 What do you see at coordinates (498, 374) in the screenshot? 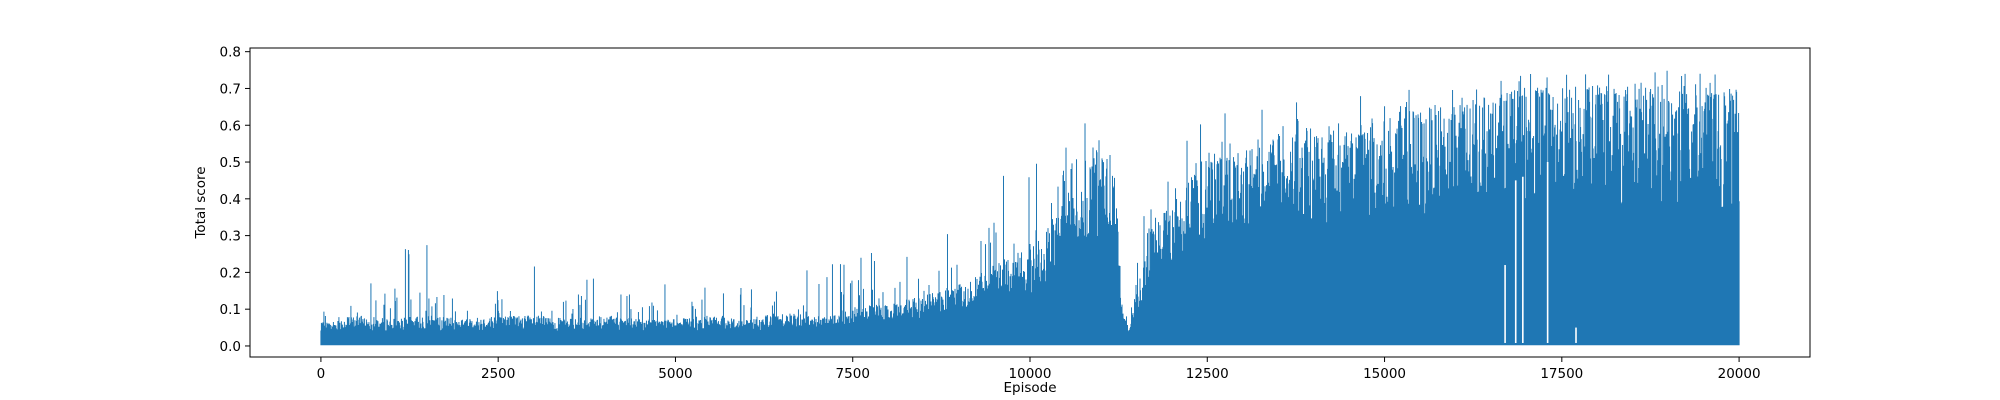
I see `x-tick-label: 2500` at bounding box center [498, 374].